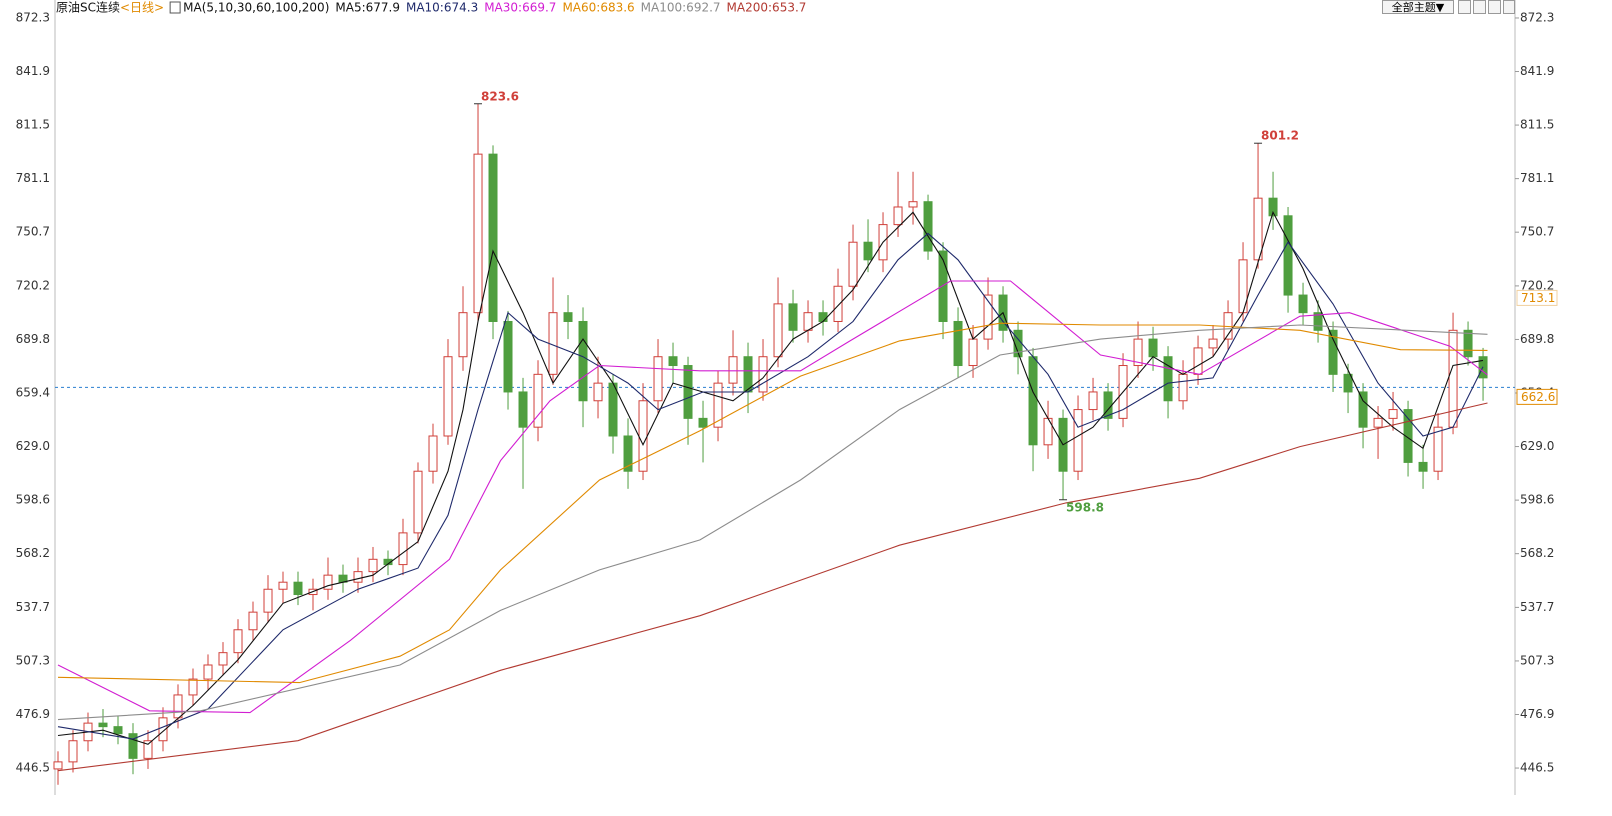 This screenshot has width=1612, height=816. I want to click on y-tick-label: 598.6, so click(33, 500).